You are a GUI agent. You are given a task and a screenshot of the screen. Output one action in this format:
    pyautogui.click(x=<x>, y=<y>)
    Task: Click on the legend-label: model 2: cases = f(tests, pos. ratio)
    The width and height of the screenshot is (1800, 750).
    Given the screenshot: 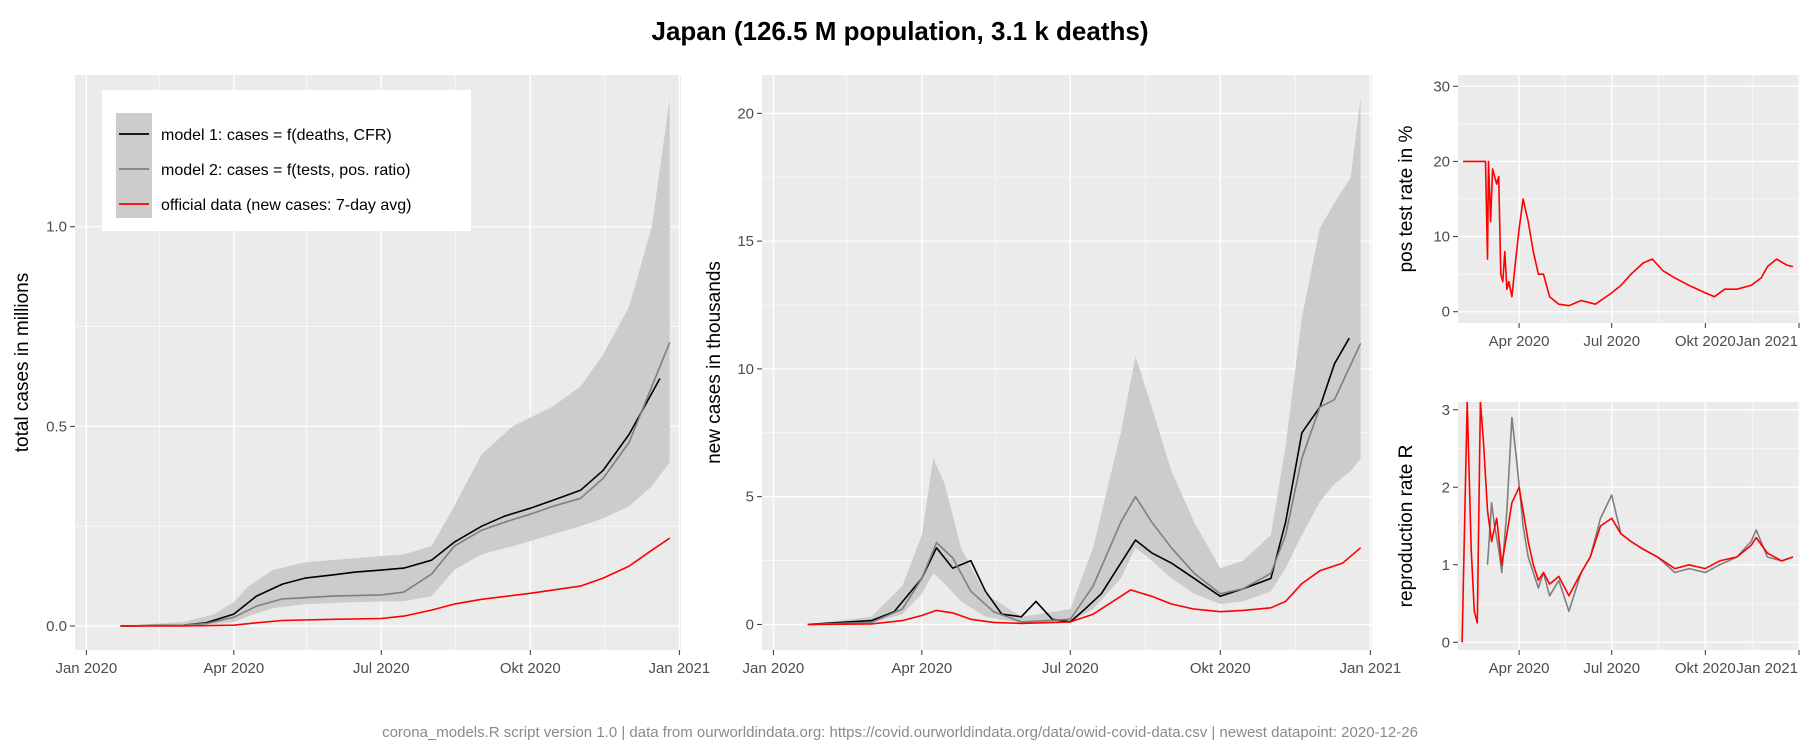 What is the action you would take?
    pyautogui.click(x=285, y=170)
    